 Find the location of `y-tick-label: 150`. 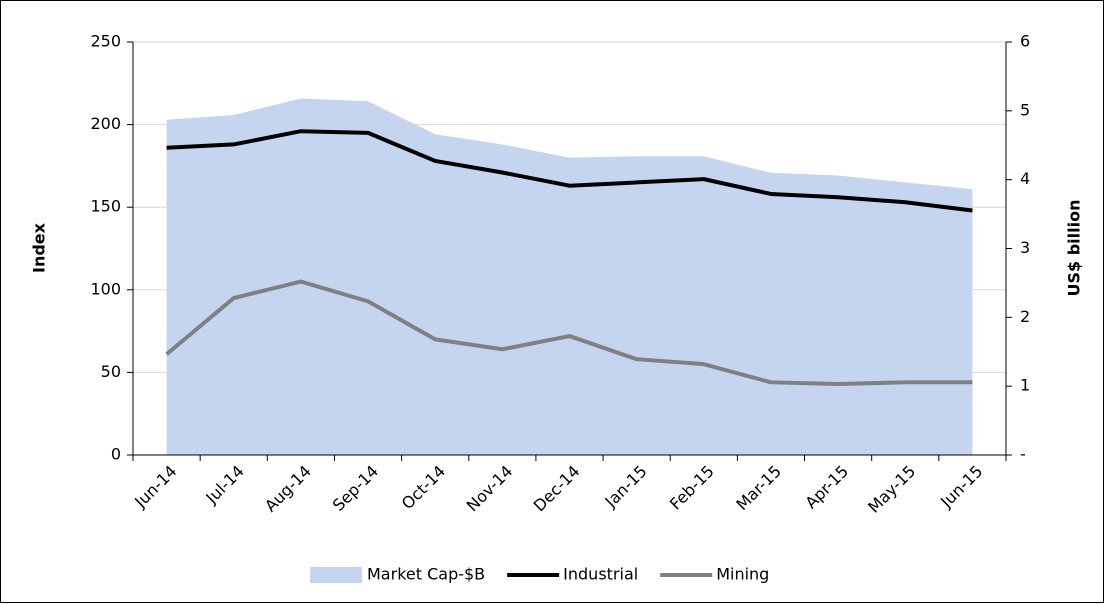

y-tick-label: 150 is located at coordinates (105, 206).